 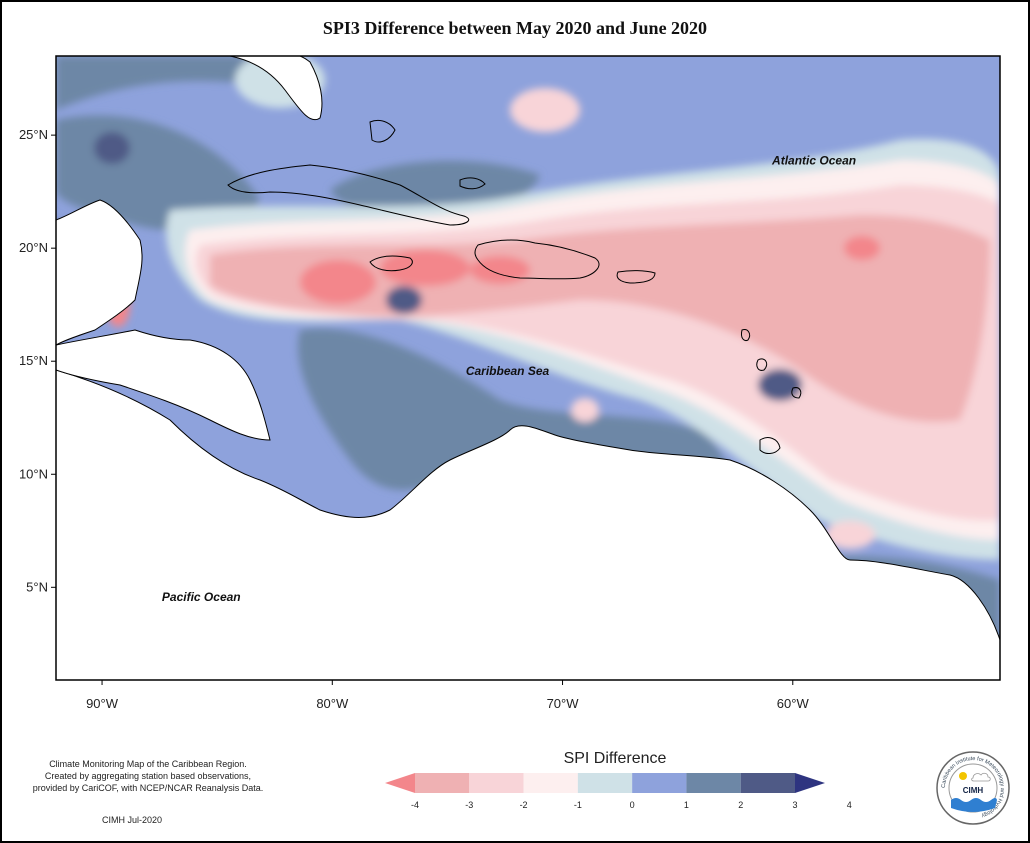 What do you see at coordinates (338, 282) in the screenshot?
I see `spi-core-jamaica-west` at bounding box center [338, 282].